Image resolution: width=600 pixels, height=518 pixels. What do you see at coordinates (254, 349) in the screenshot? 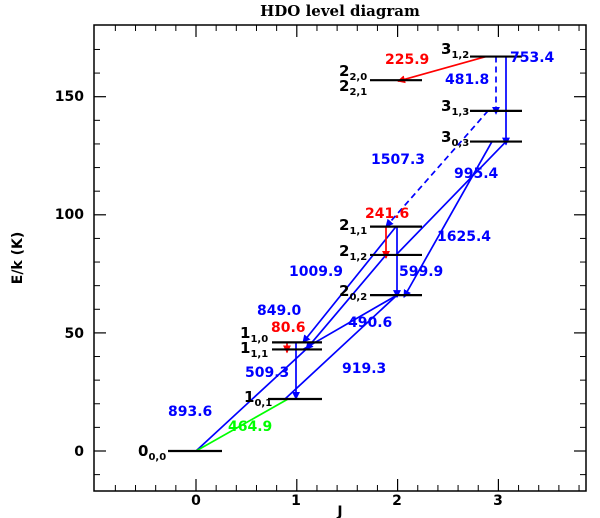
I see `level-label-111: 11,1` at bounding box center [254, 349].